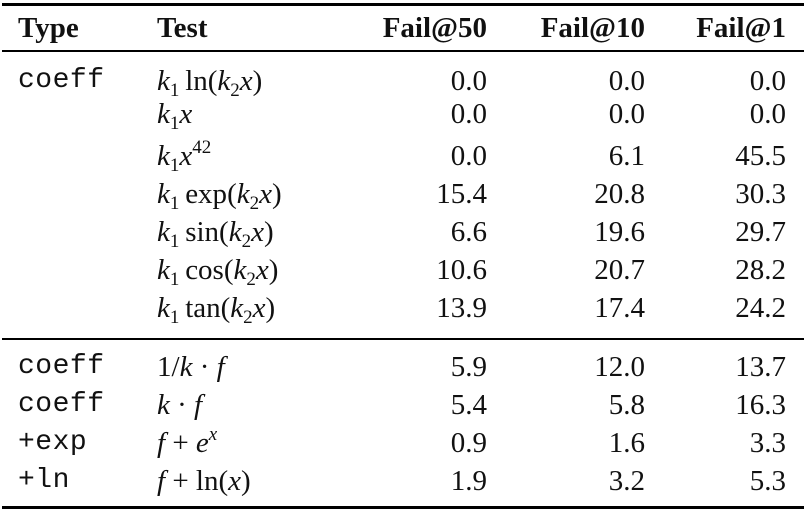  I want to click on type-cell: +exp, so click(53, 442).